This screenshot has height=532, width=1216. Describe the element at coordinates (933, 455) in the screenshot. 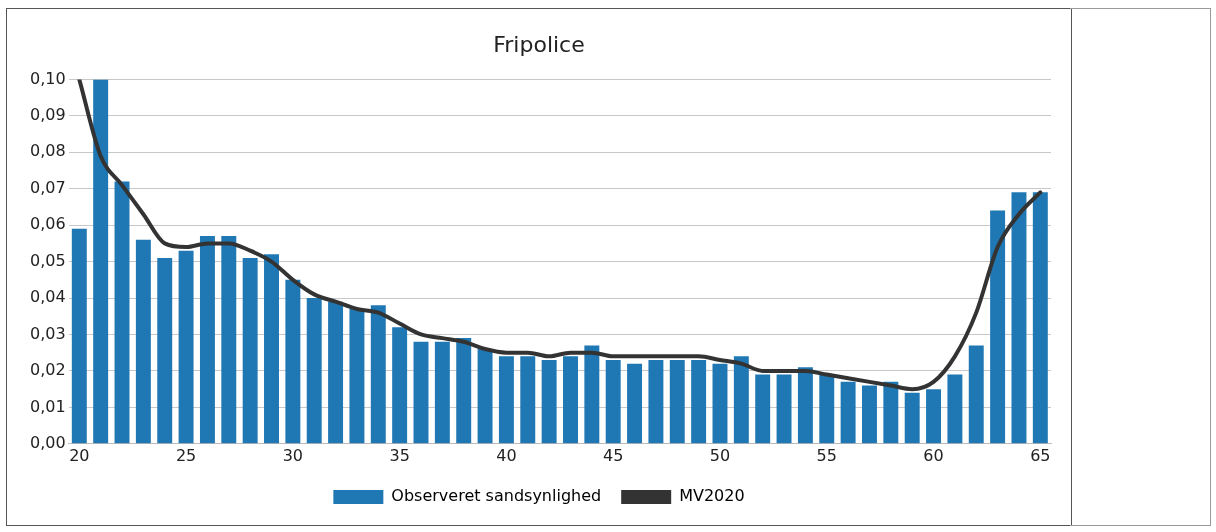

I see `x-tick-label: 60` at that location.